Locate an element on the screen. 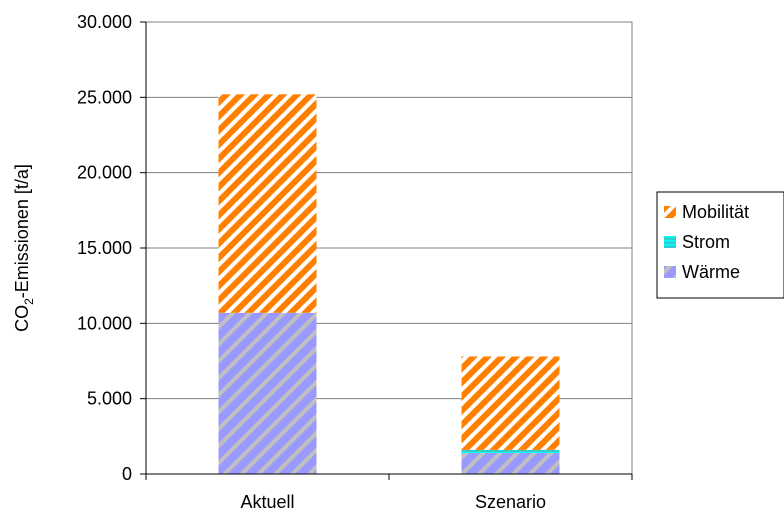 Image resolution: width=784 pixels, height=518 pixels. legend: Mobilität Strom Wärme is located at coordinates (720, 245).